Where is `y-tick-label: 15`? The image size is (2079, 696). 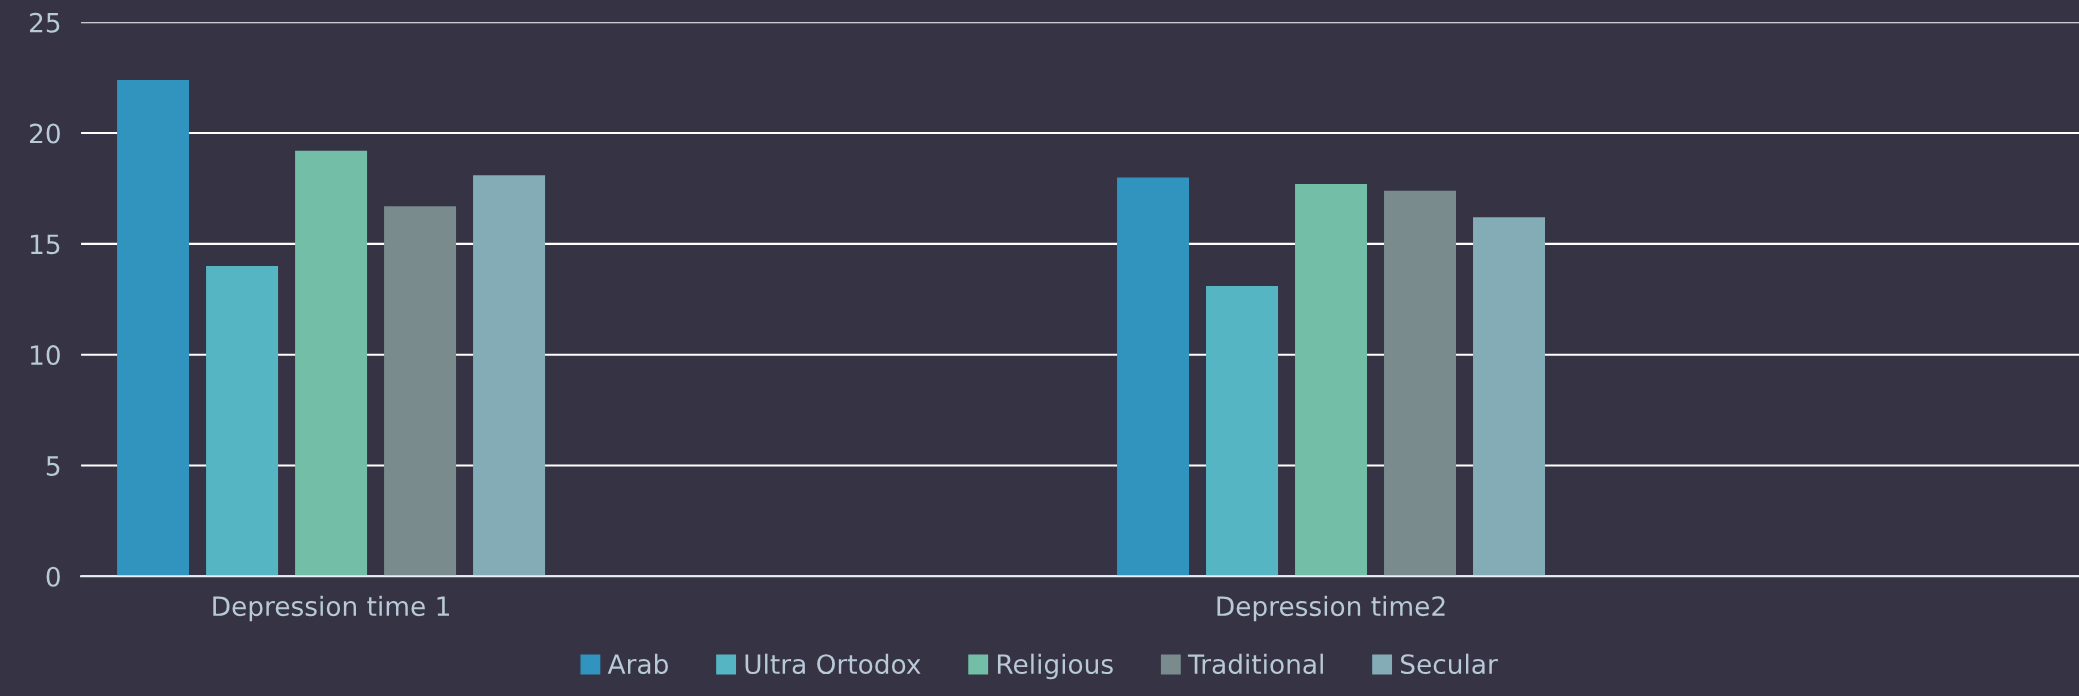 y-tick-label: 15 is located at coordinates (45, 244).